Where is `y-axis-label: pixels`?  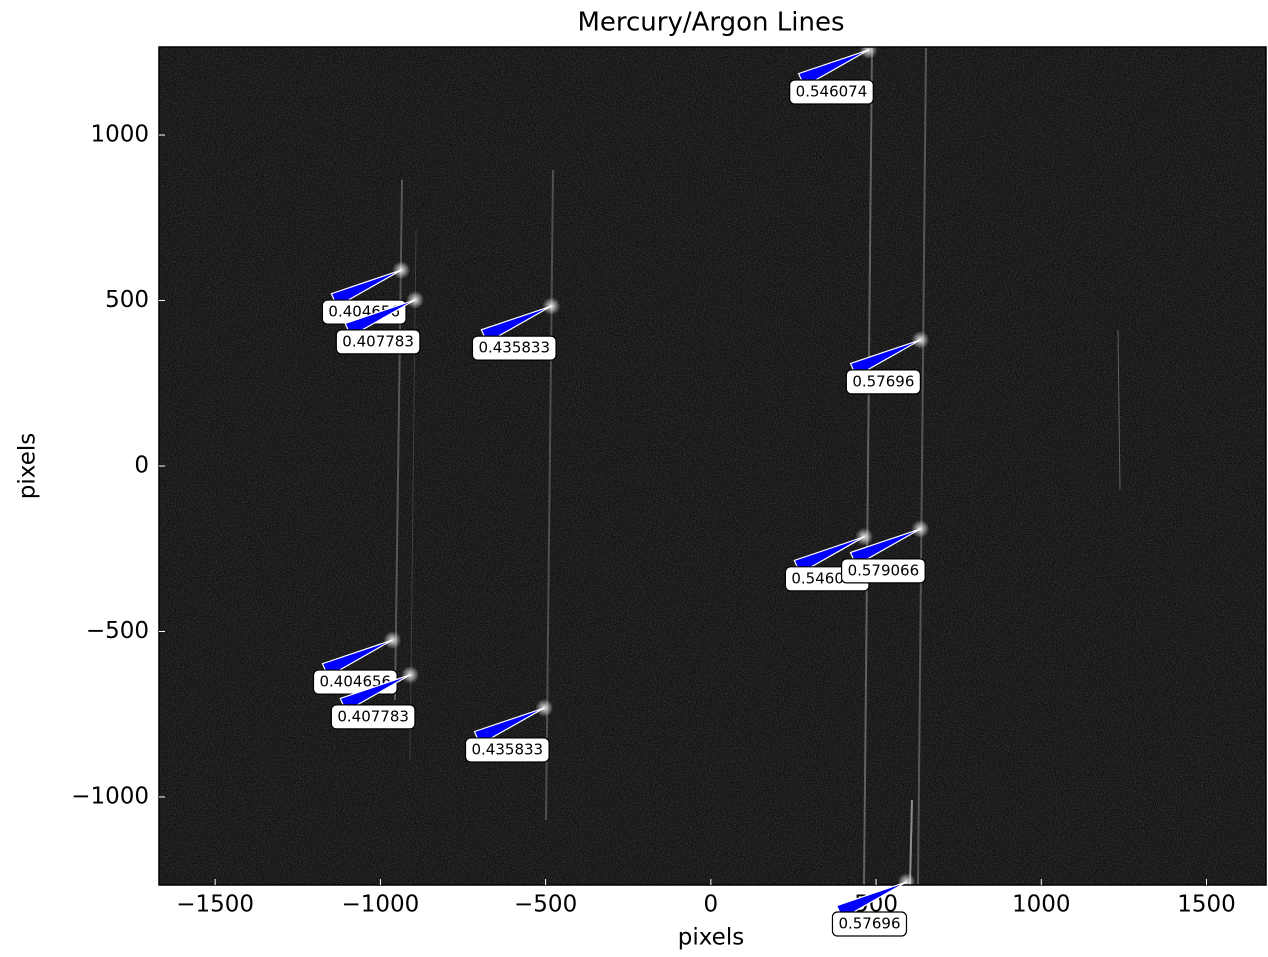 y-axis-label: pixels is located at coordinates (28, 466).